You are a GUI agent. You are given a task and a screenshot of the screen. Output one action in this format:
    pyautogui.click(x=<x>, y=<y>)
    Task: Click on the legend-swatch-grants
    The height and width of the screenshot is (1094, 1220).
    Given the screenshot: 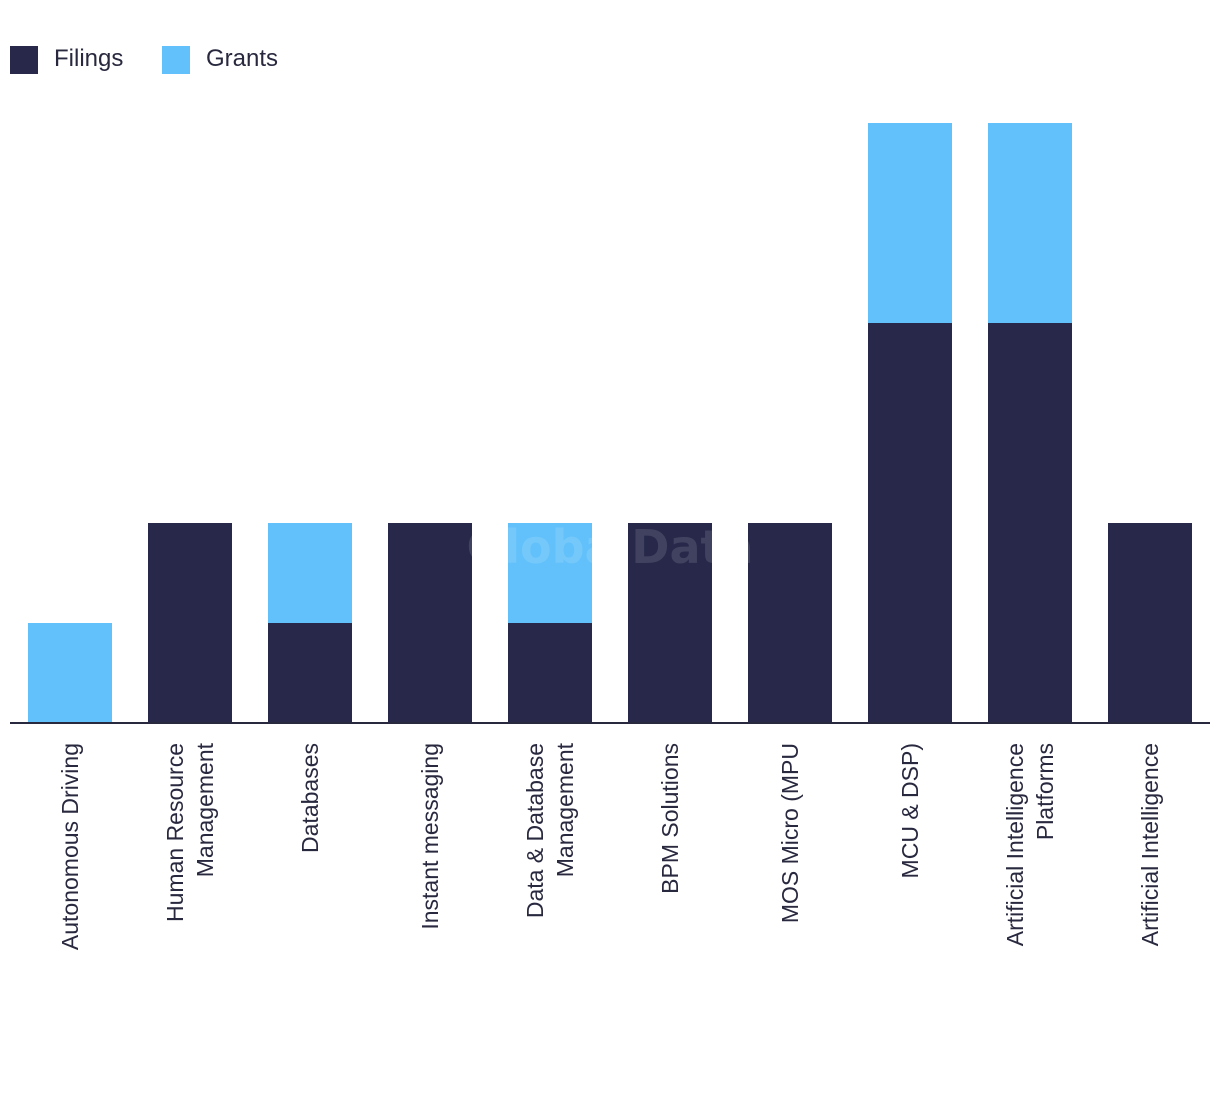 What is the action you would take?
    pyautogui.click(x=176, y=60)
    